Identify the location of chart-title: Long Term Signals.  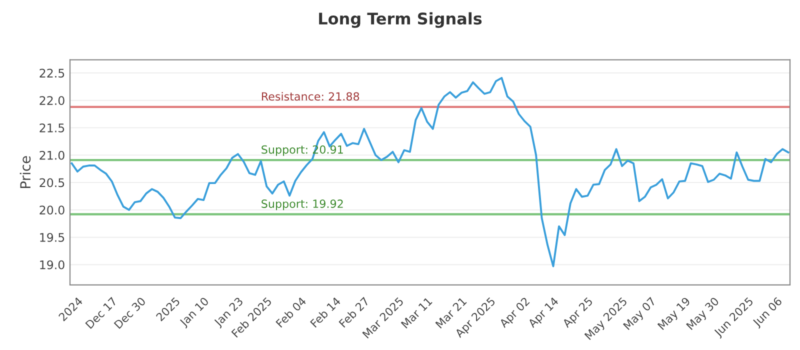
(400, 20).